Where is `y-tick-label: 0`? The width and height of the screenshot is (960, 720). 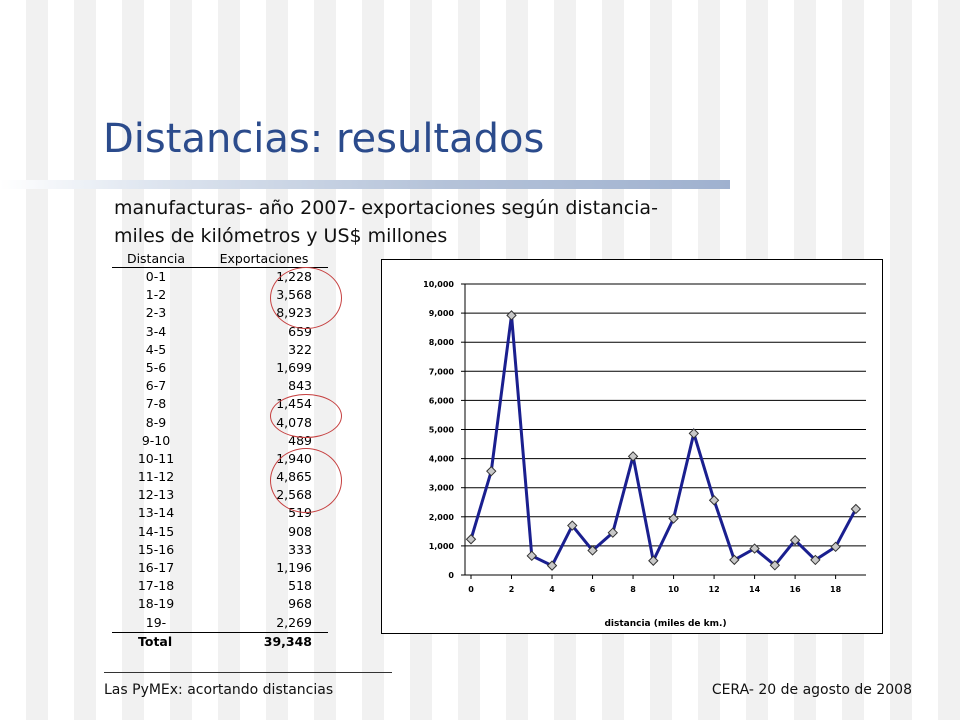
y-tick-label: 0 is located at coordinates (451, 575).